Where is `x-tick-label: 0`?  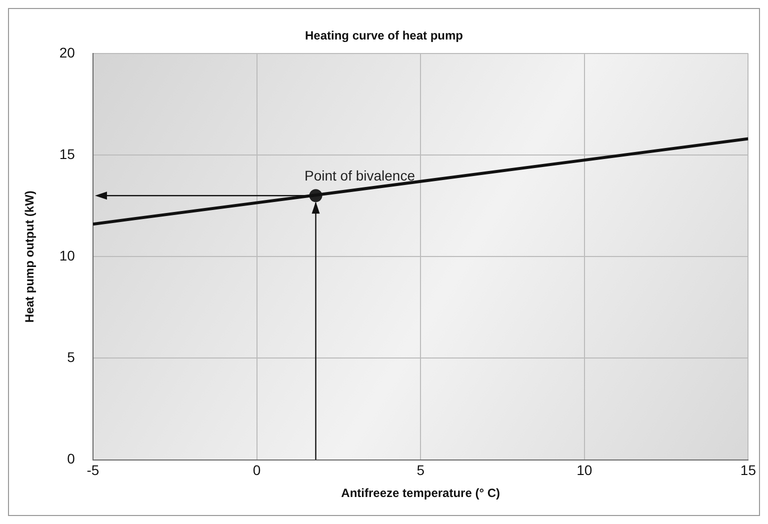 x-tick-label: 0 is located at coordinates (256, 470).